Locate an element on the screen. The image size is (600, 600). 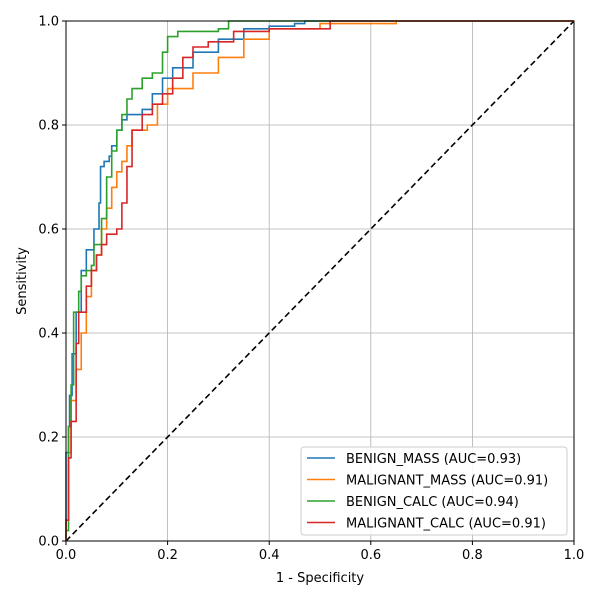
legend-label: MALIGNANT_CALC (AUC=0.91) is located at coordinates (446, 524).